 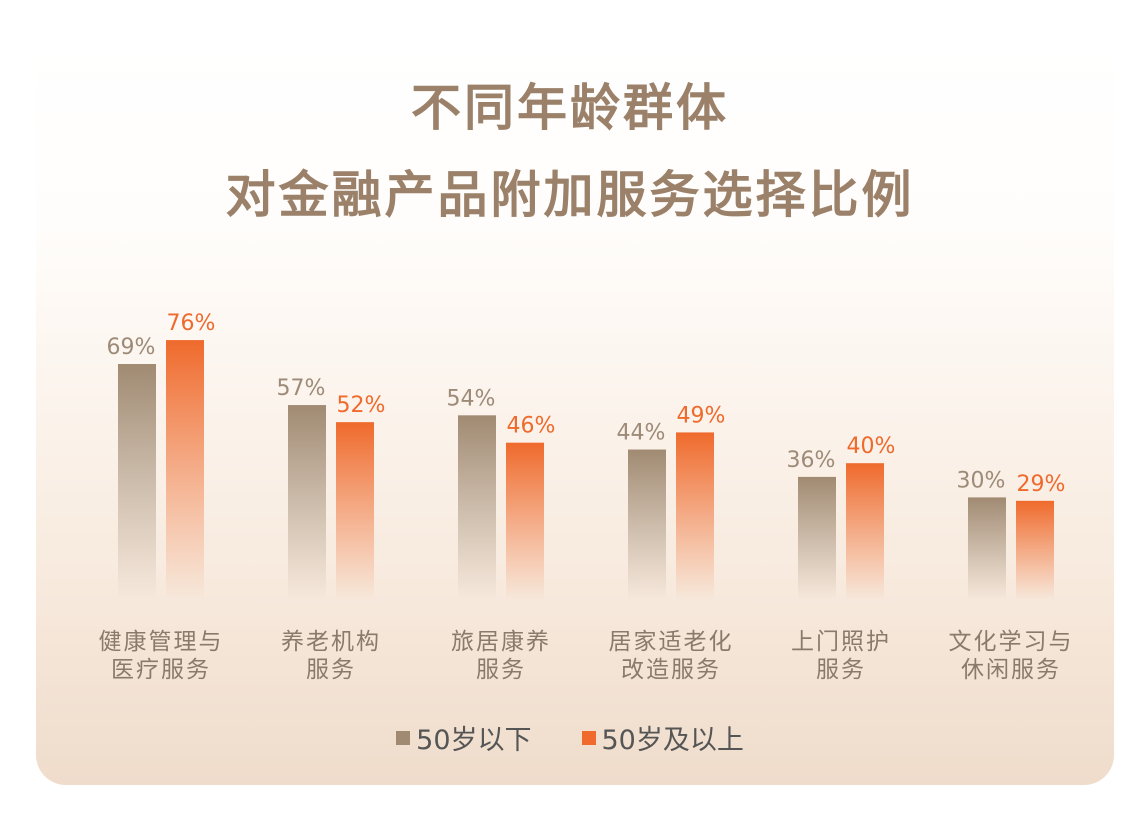 I want to click on data-label-over50-0: 76%, so click(x=191, y=323).